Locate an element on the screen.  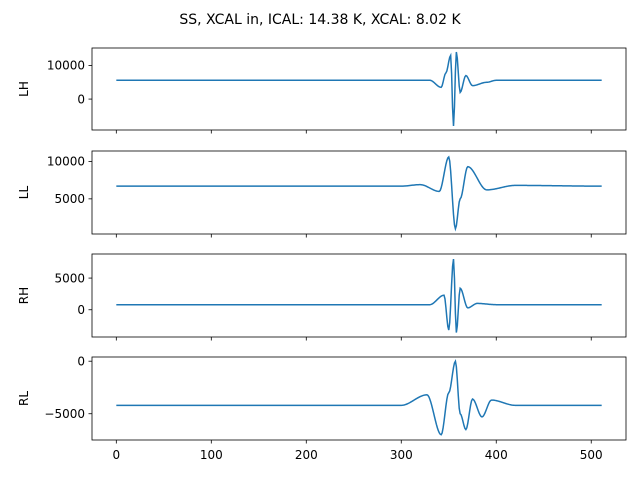
y-axis-label-rh: RH is located at coordinates (24, 295).